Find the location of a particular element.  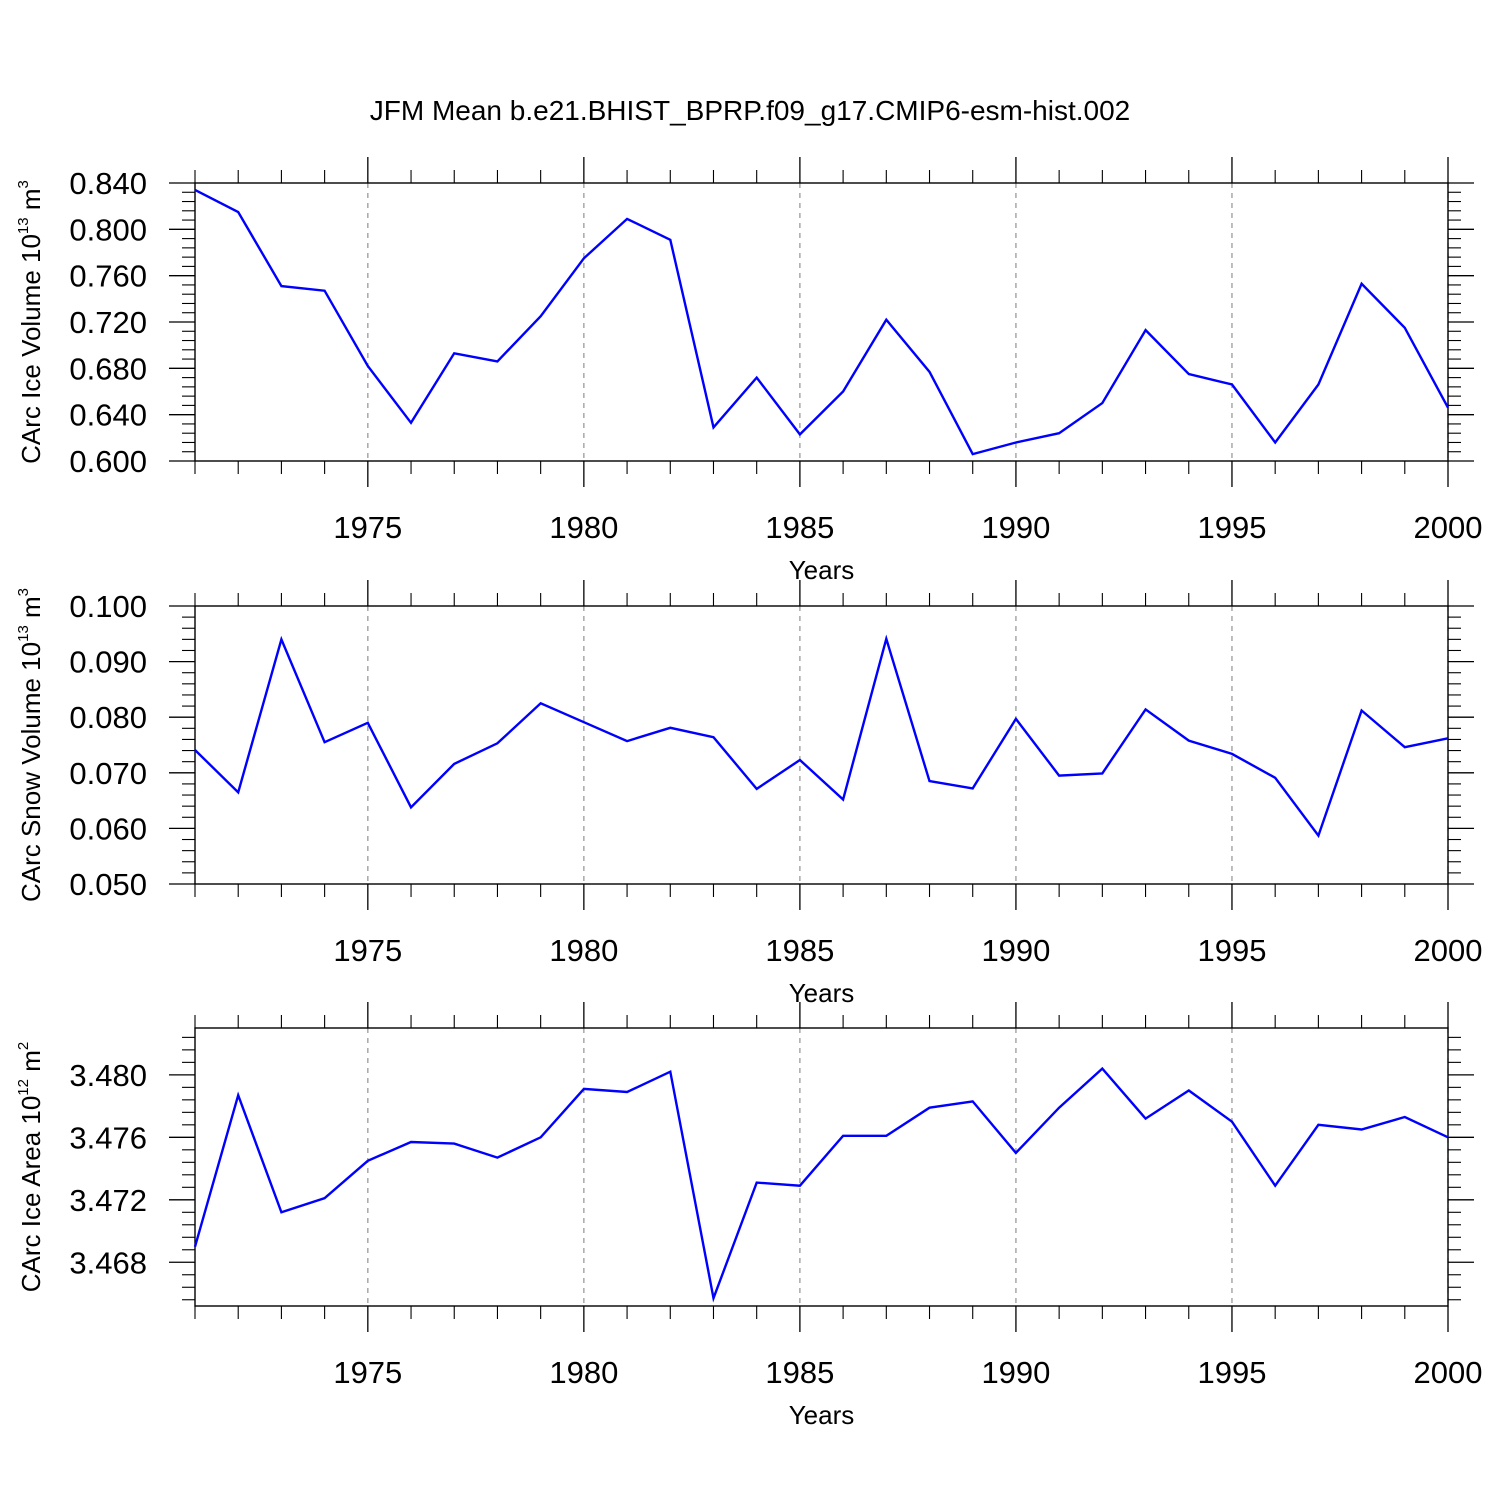

y-tick-label: 0.080 is located at coordinates (108, 717).